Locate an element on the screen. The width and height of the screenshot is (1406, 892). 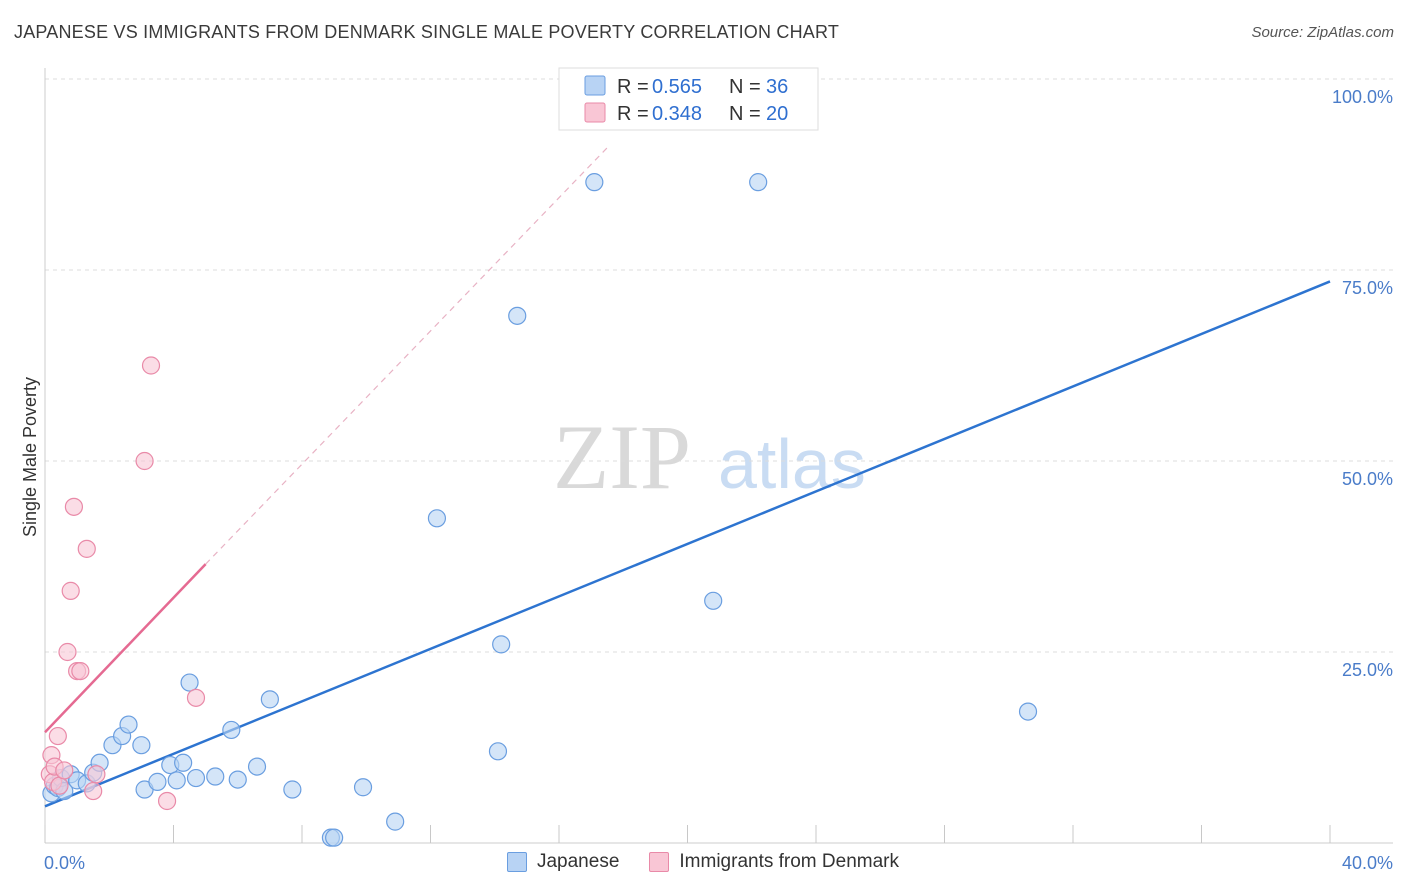
denmark-swatch is located at coordinates (659, 862).